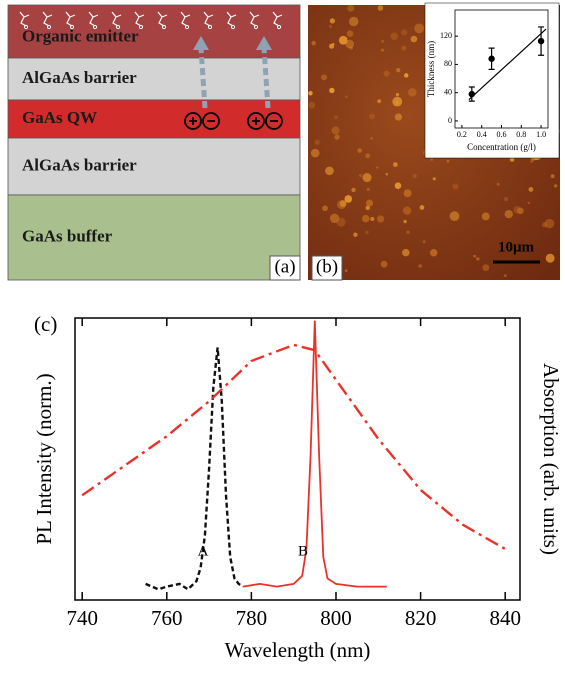 The image size is (565, 673). Describe the element at coordinates (298, 650) in the screenshot. I see `x-axis-label: Wavelength (nm)` at that location.